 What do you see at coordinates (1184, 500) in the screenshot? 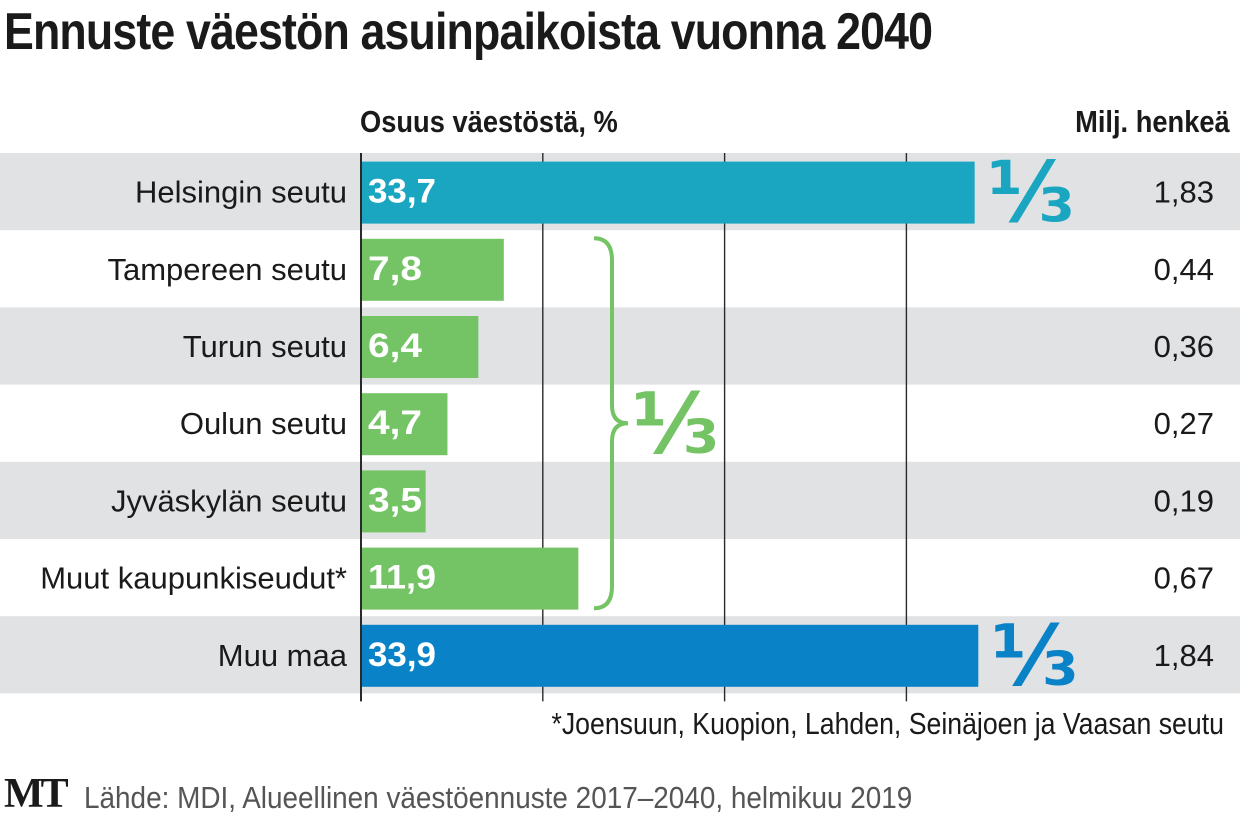
I see `millions-label: 0,19` at bounding box center [1184, 500].